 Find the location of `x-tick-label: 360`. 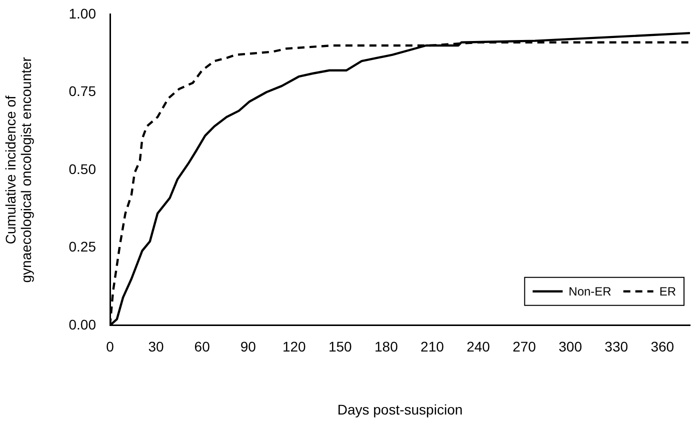

x-tick-label: 360 is located at coordinates (662, 346).